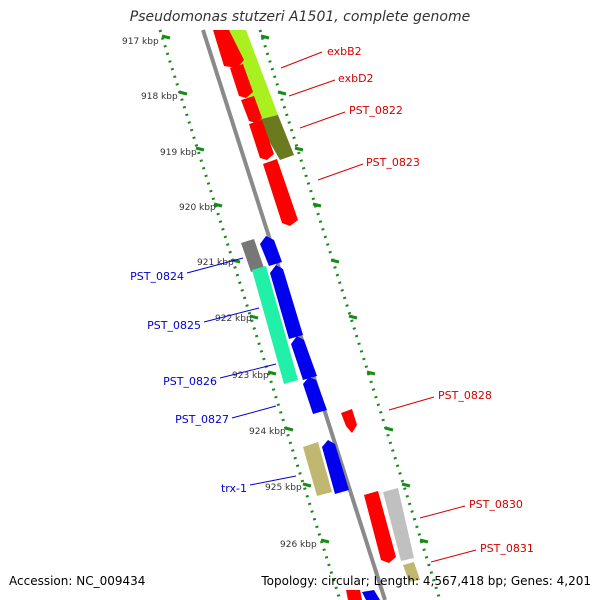  Describe the element at coordinates (312, 88) in the screenshot. I see `leader-line-exbD2` at that location.